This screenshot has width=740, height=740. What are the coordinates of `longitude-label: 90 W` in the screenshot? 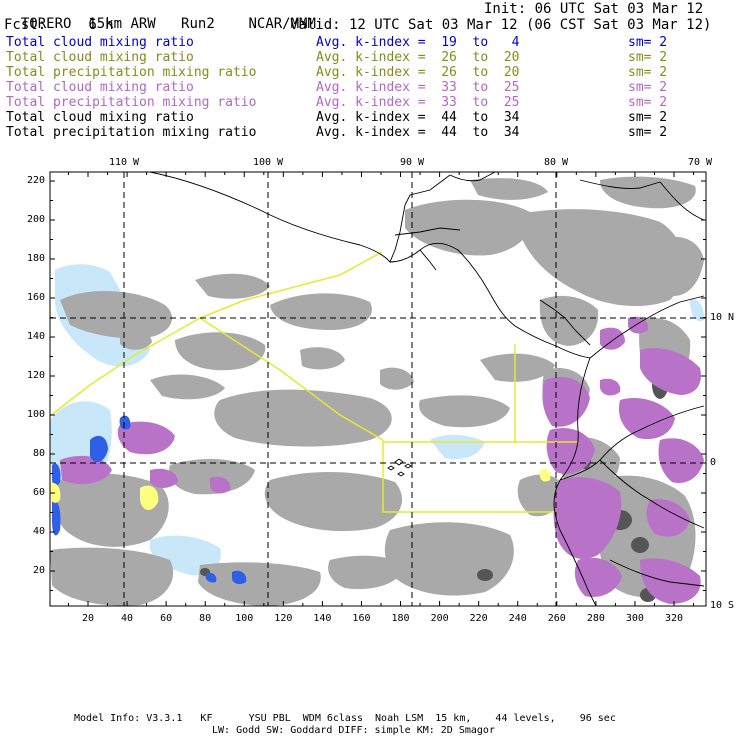 It's located at (412, 162).